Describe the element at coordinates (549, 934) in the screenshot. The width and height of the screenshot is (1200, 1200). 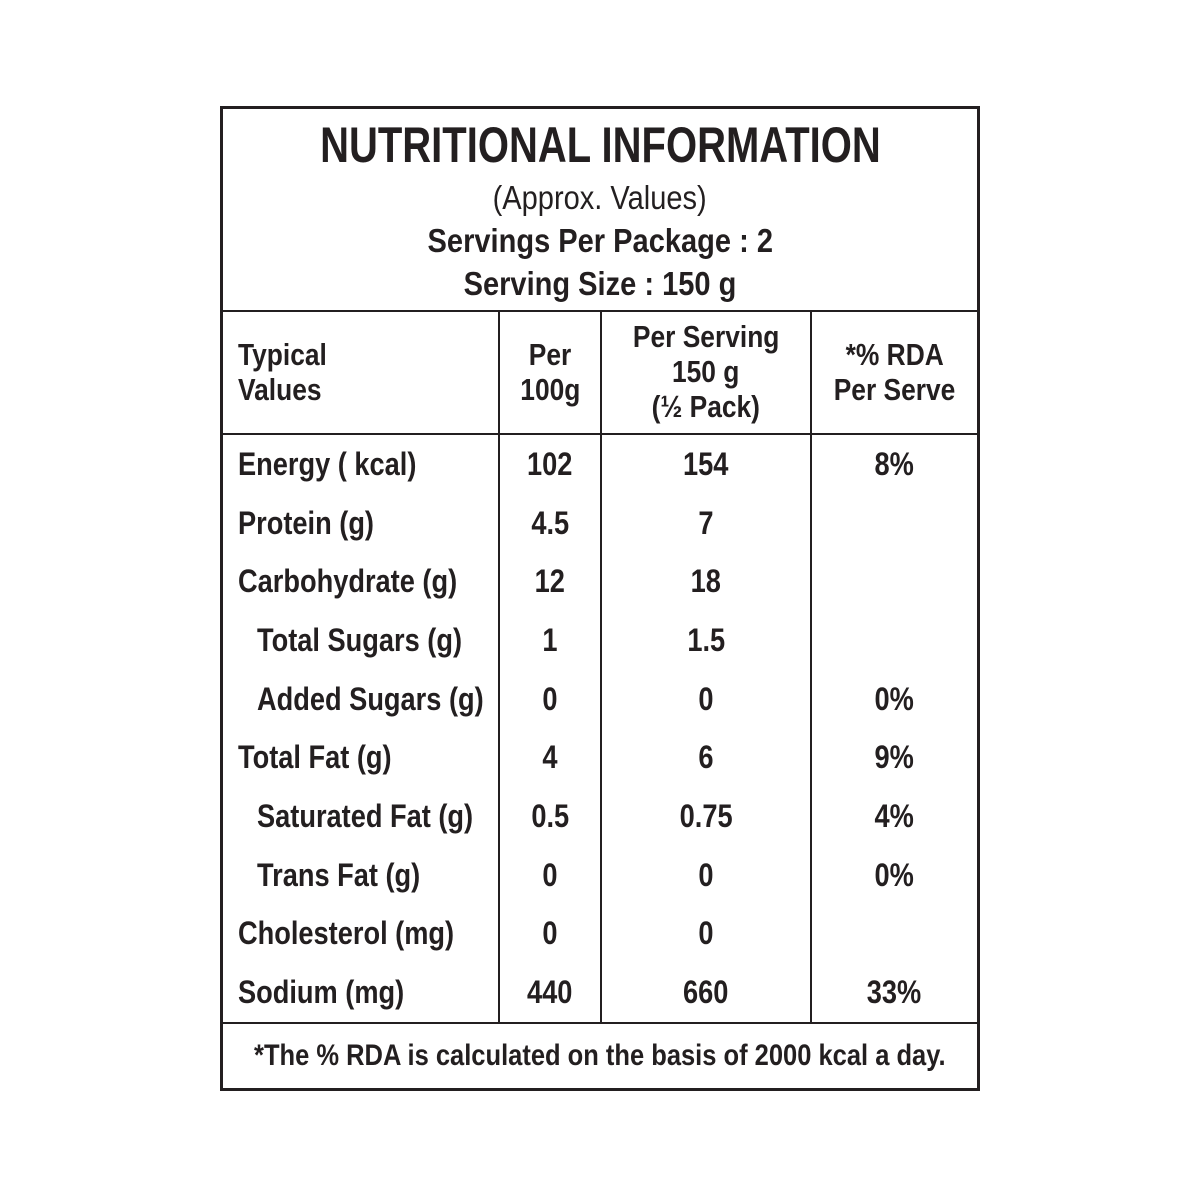
I see `cholesterol-per-100g: 0` at that location.